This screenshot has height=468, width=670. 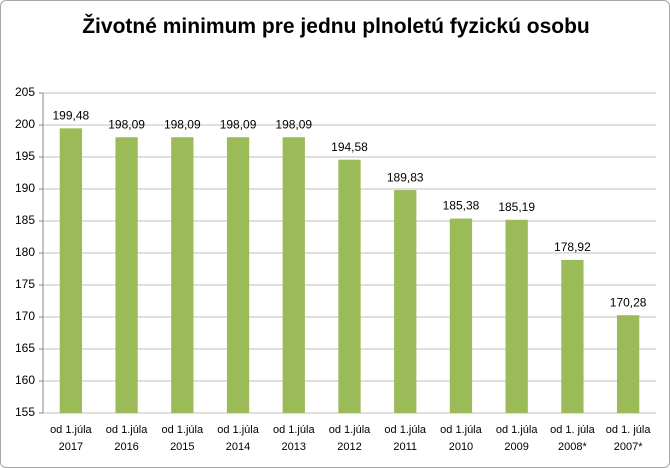 What do you see at coordinates (572, 438) in the screenshot?
I see `x-tick-label: od 1. júla 2008*` at bounding box center [572, 438].